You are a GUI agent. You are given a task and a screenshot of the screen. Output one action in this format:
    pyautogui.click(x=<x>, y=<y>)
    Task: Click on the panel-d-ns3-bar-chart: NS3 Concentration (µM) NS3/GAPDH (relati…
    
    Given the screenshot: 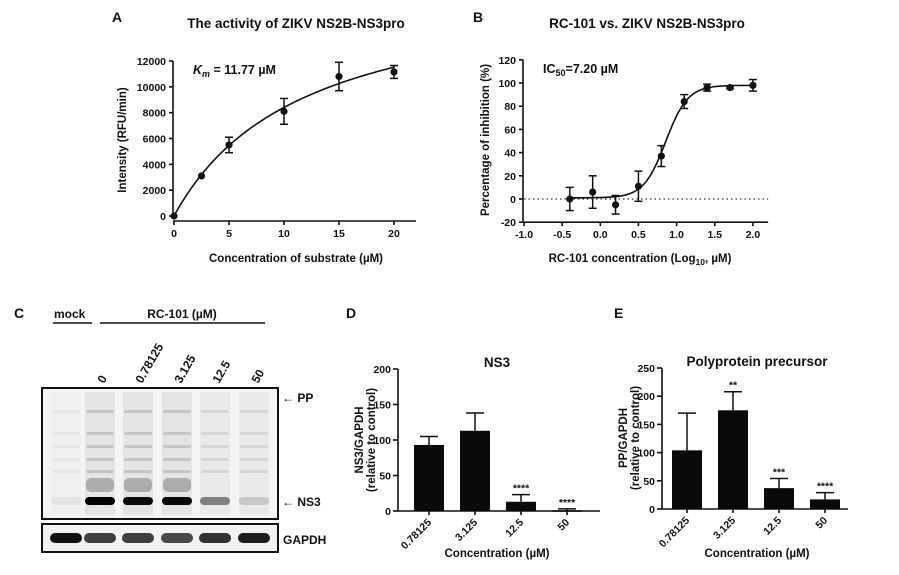 What is the action you would take?
    pyautogui.click(x=477, y=457)
    